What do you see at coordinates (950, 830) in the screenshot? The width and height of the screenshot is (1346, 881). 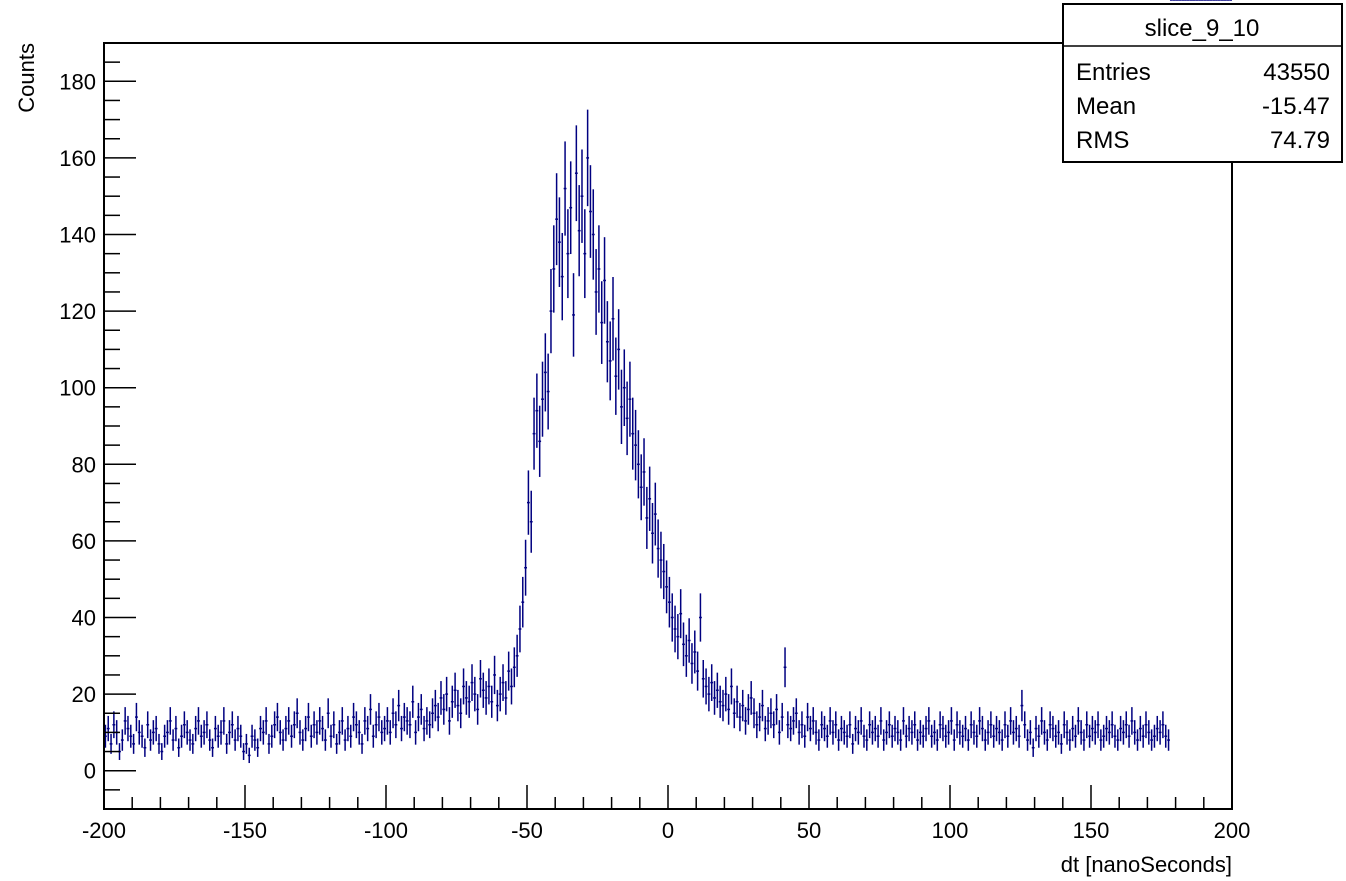 I see `x-tick-label: 100` at bounding box center [950, 830].